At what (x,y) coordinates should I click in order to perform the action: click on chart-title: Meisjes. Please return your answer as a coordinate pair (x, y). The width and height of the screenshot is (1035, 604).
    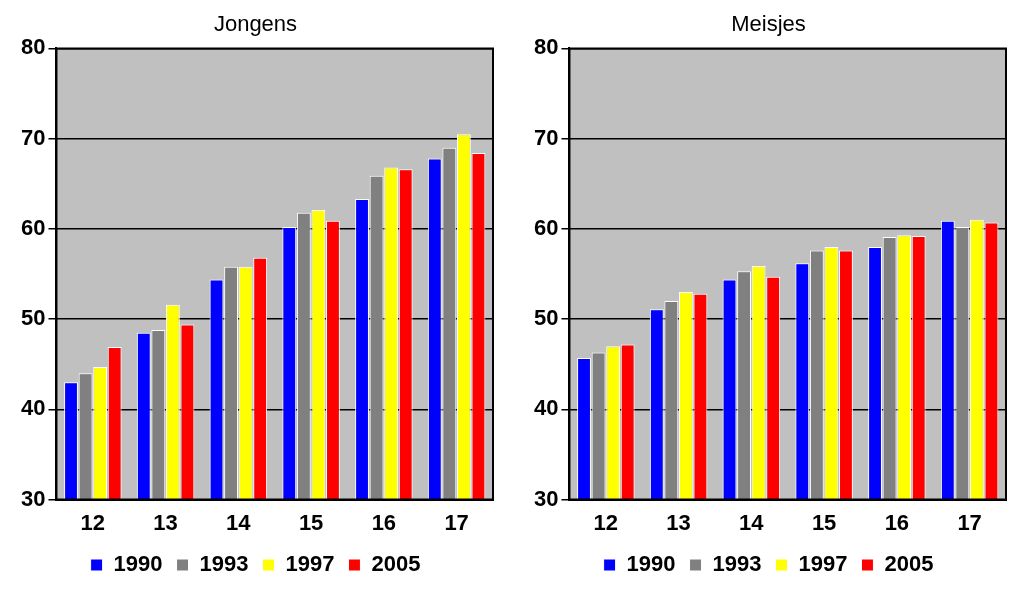
    Looking at the image, I should click on (768, 24).